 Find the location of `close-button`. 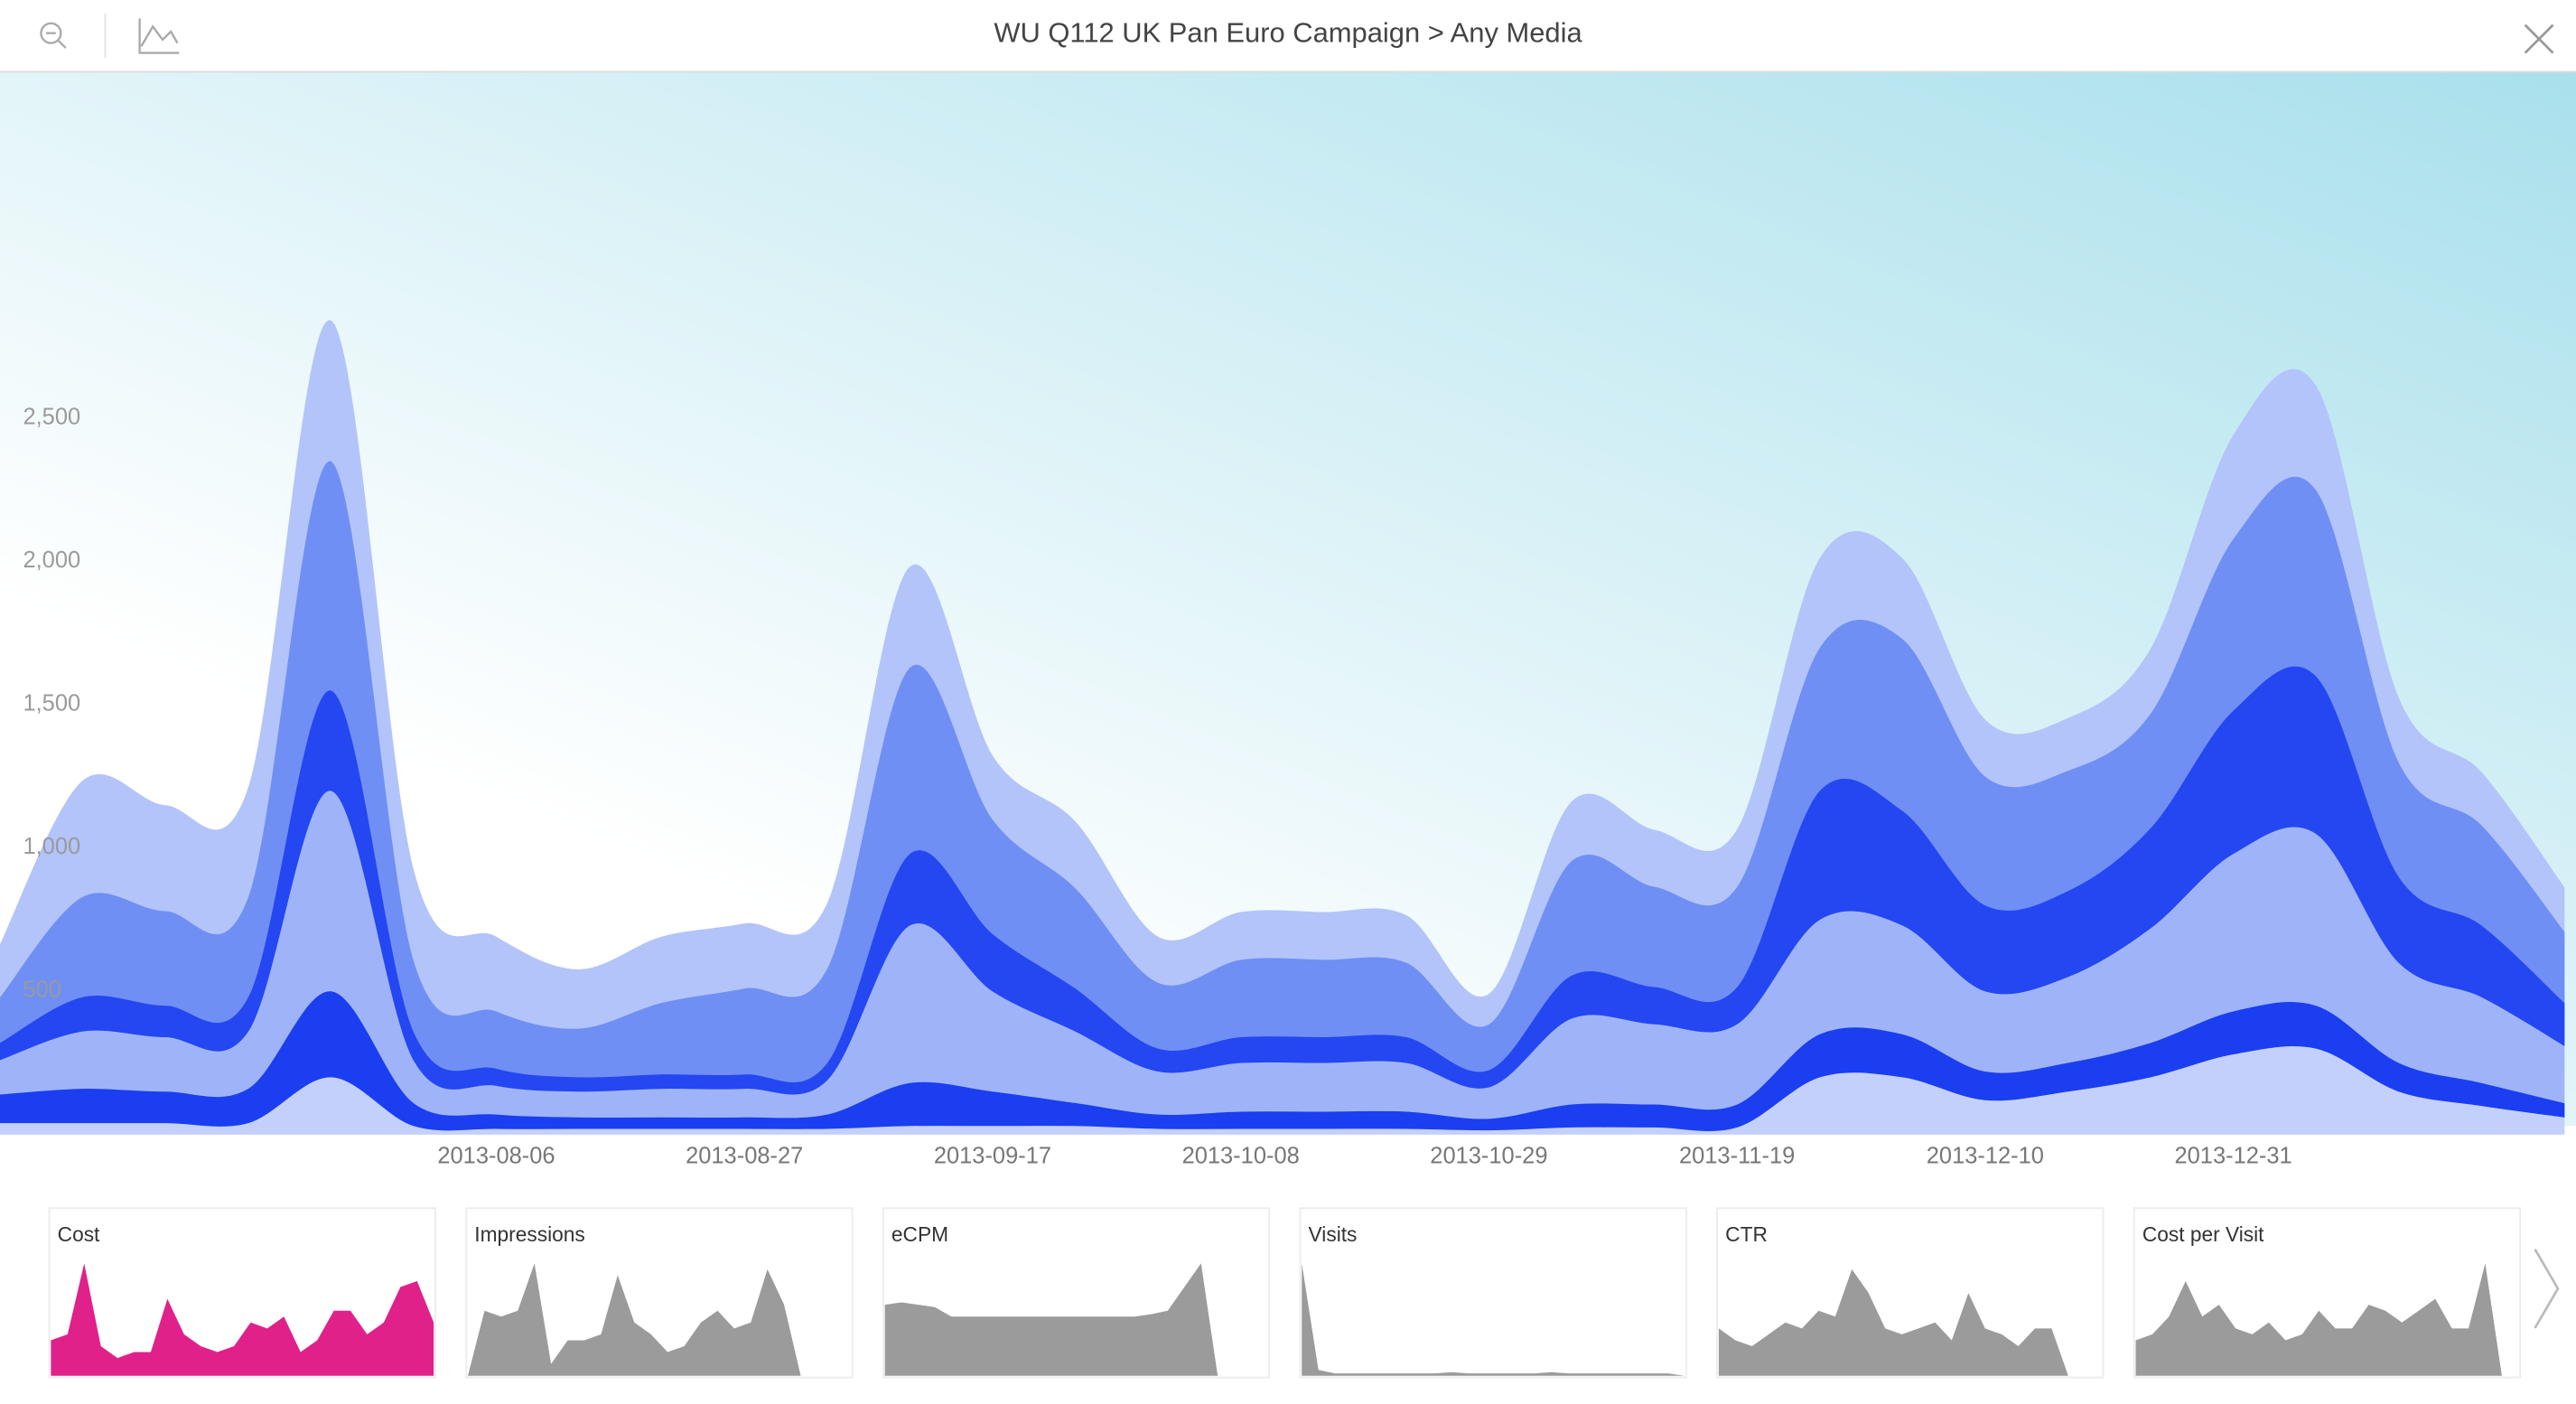

close-button is located at coordinates (2539, 38).